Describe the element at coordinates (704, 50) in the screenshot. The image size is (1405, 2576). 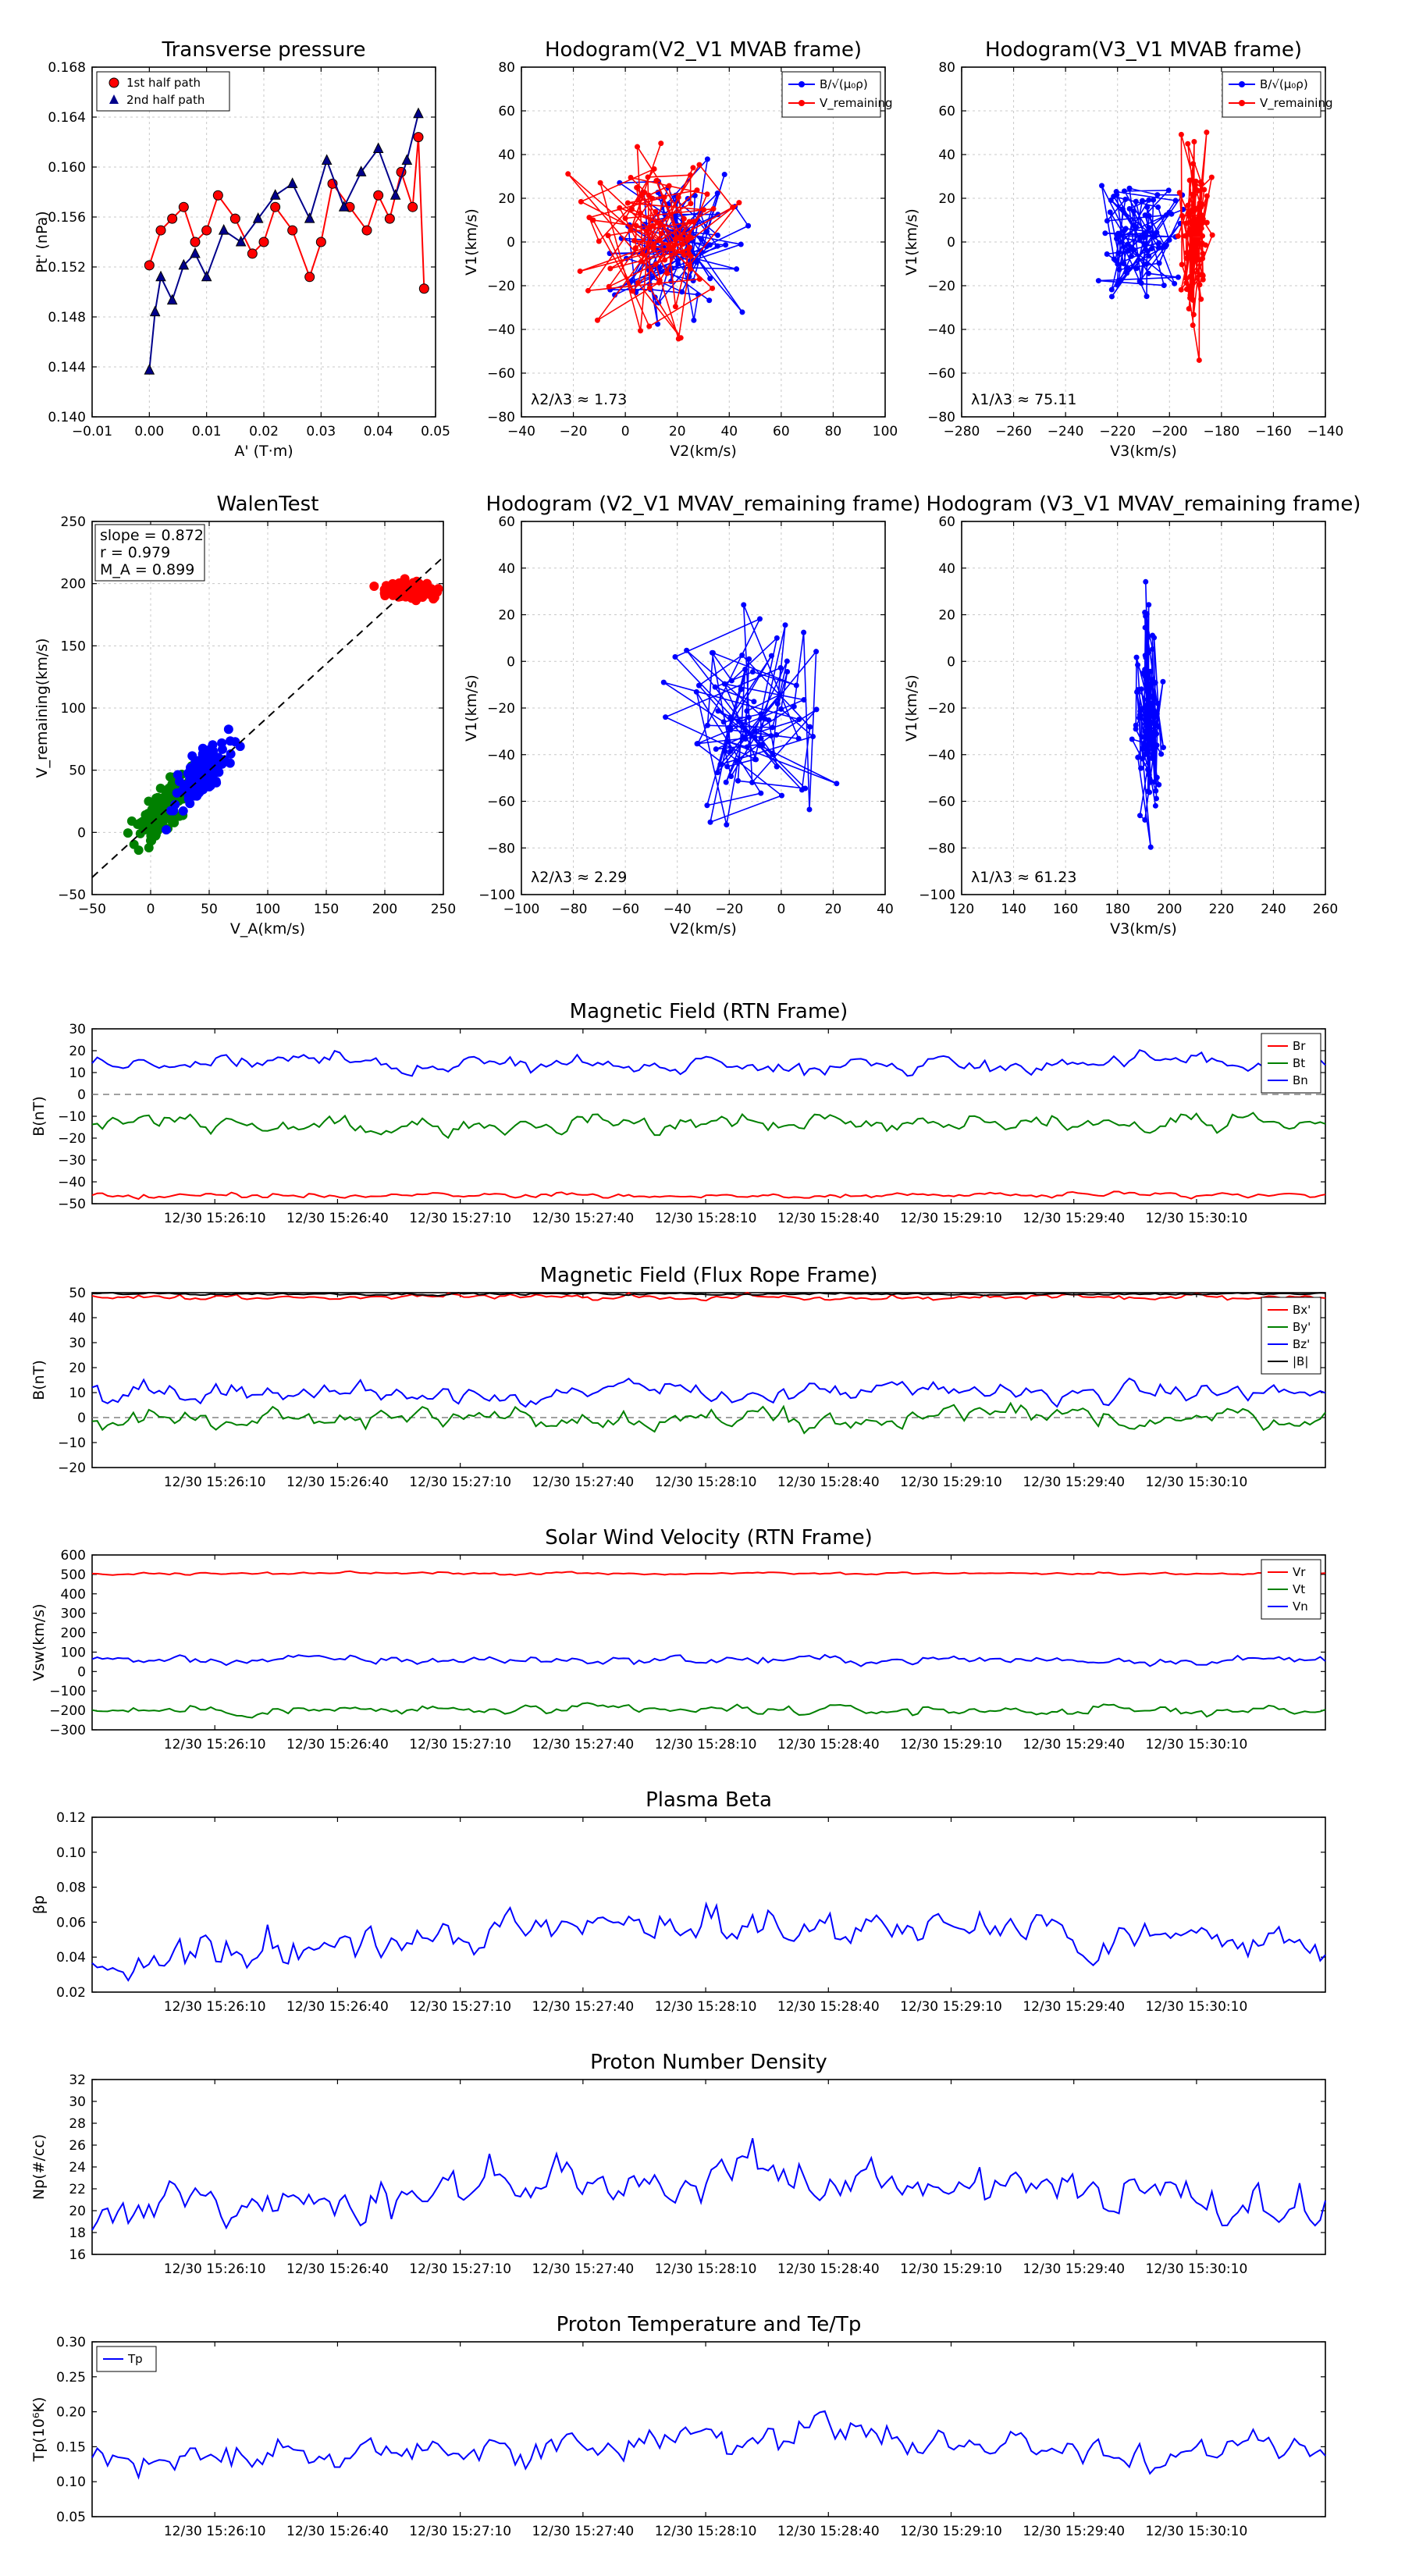
I see `chart-title: Hodogram(V2_V1 MVAB frame)` at that location.